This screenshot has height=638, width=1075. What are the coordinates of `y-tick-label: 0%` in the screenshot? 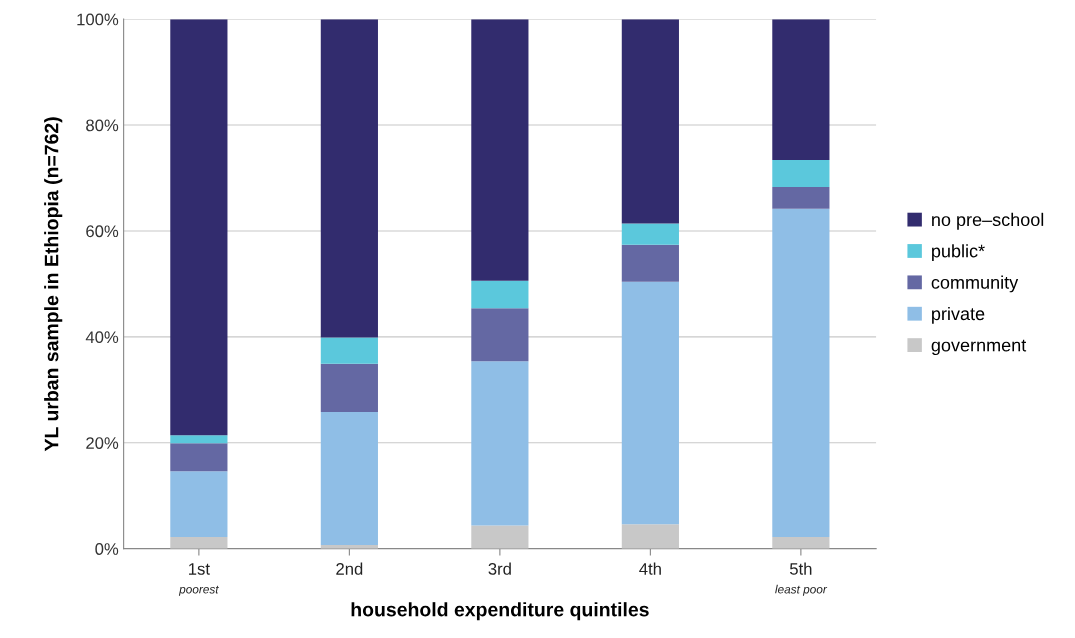 It's located at (107, 549).